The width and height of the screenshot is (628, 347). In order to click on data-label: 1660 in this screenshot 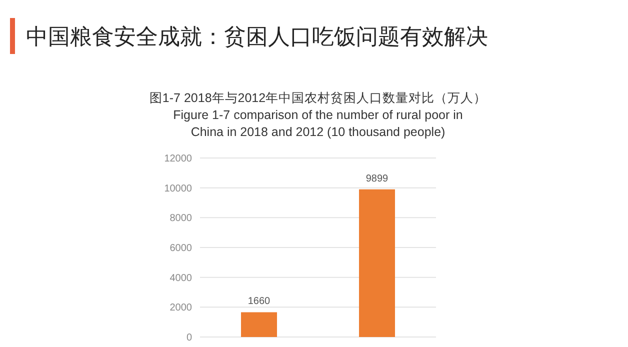, I will do `click(259, 302)`.